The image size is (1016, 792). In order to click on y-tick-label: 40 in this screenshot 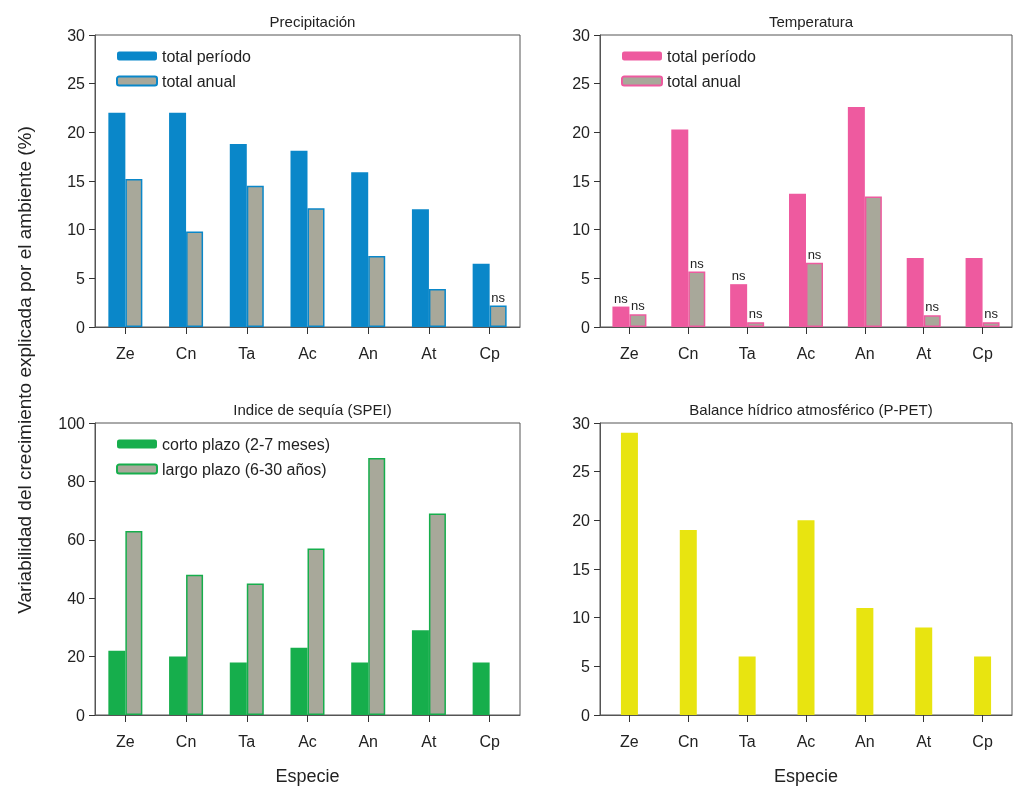, I will do `click(76, 598)`.